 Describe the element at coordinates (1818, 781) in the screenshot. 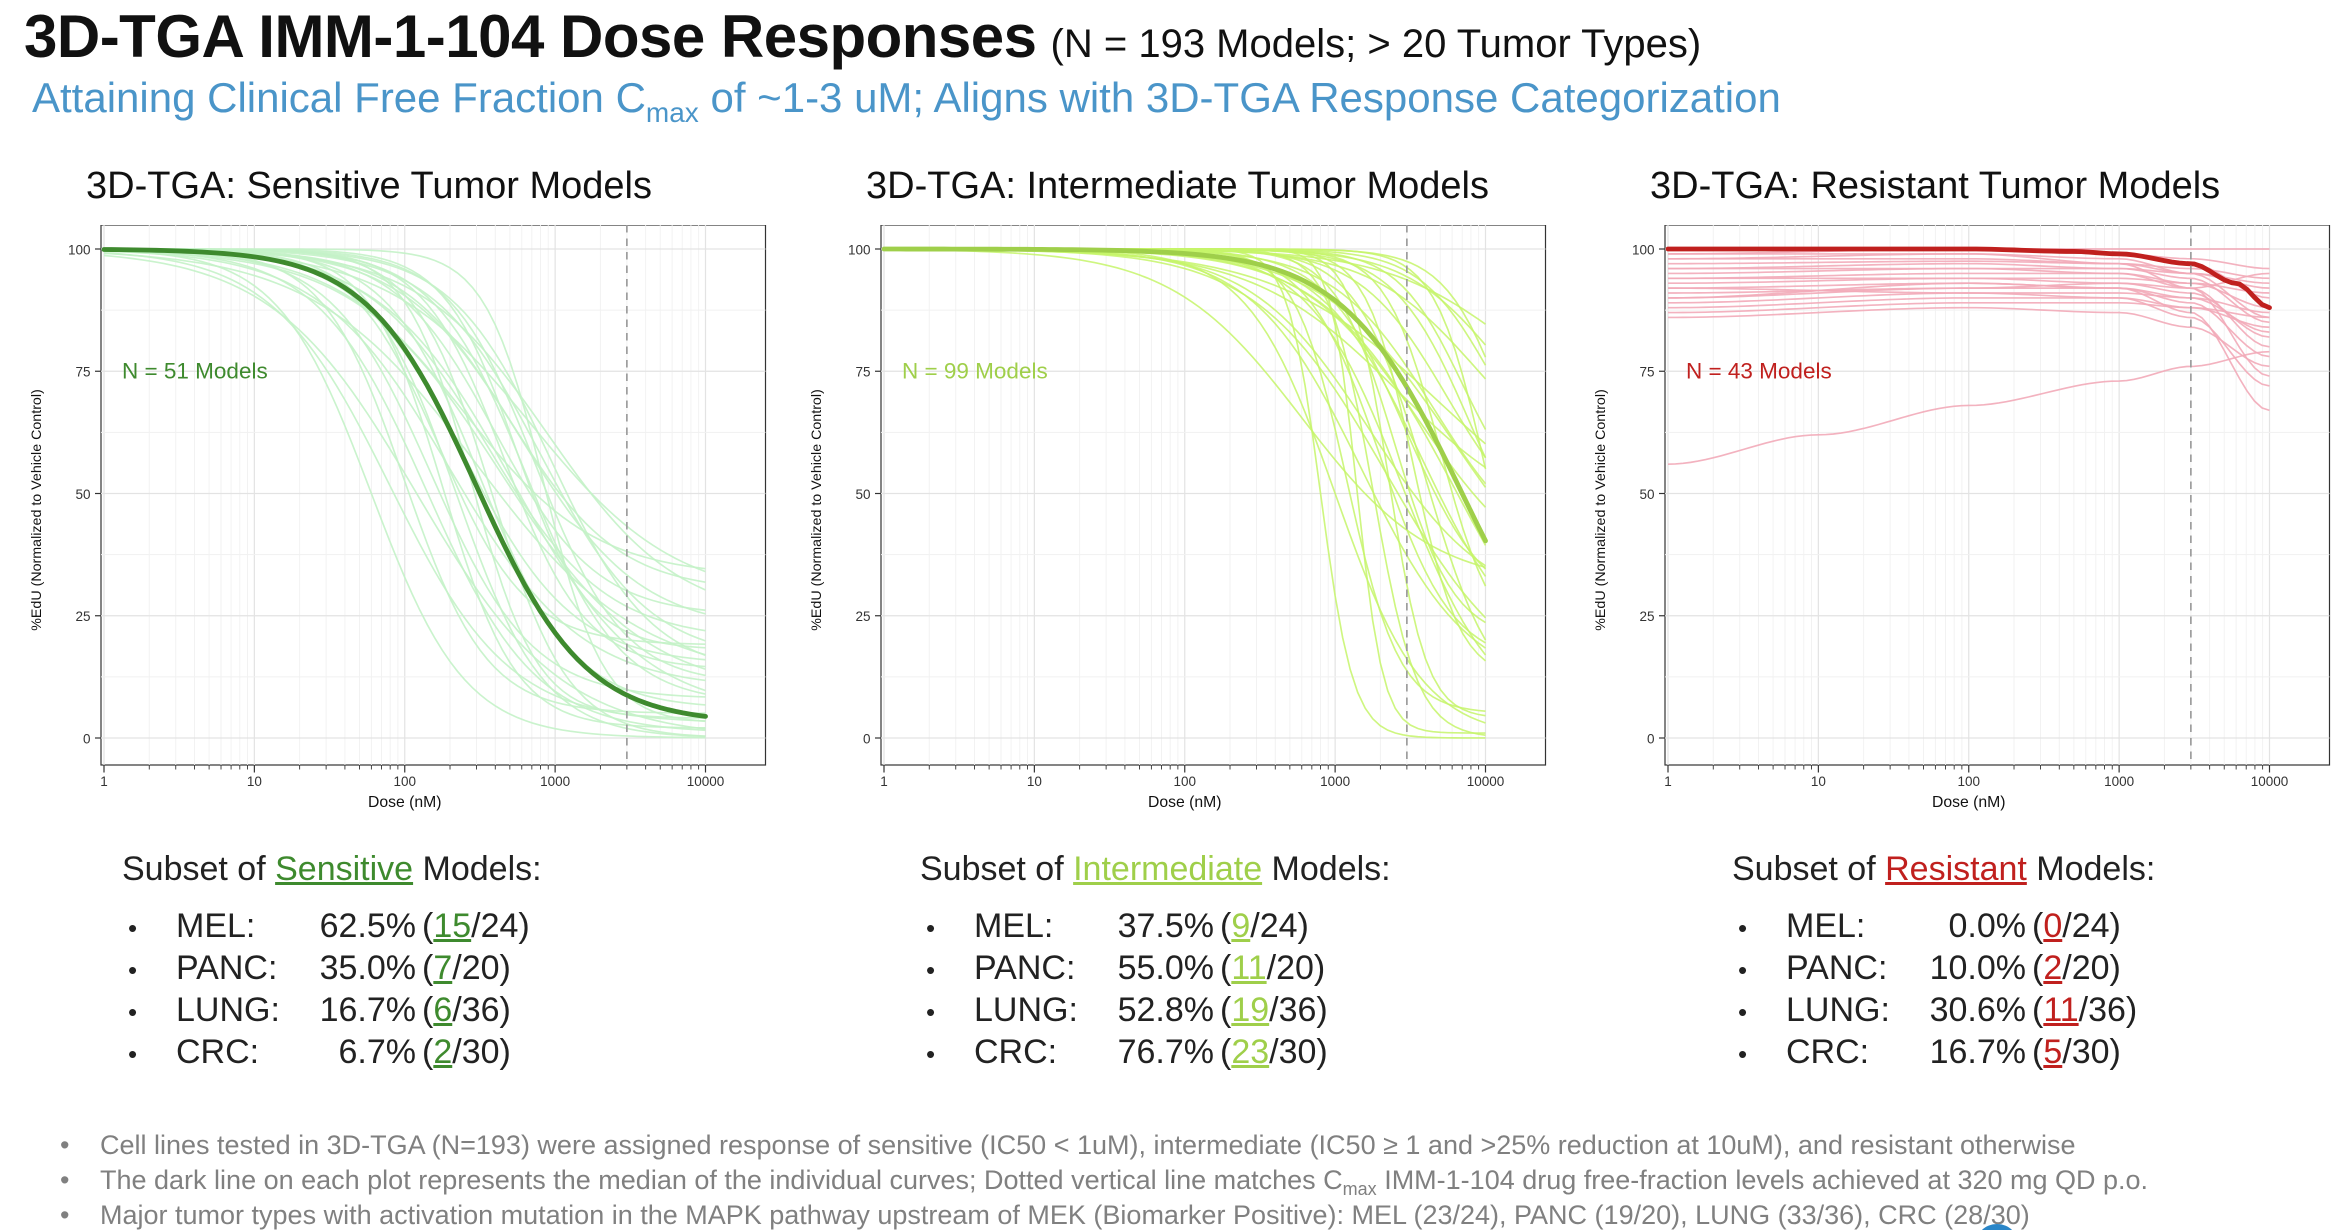

I see `x-tick-label: 10` at that location.